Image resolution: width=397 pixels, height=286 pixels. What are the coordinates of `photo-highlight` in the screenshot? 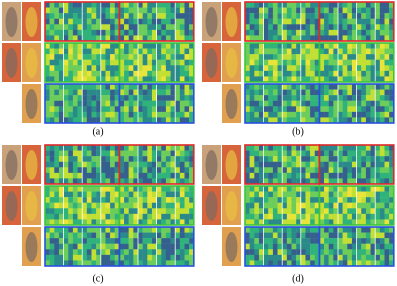 It's located at (211, 22).